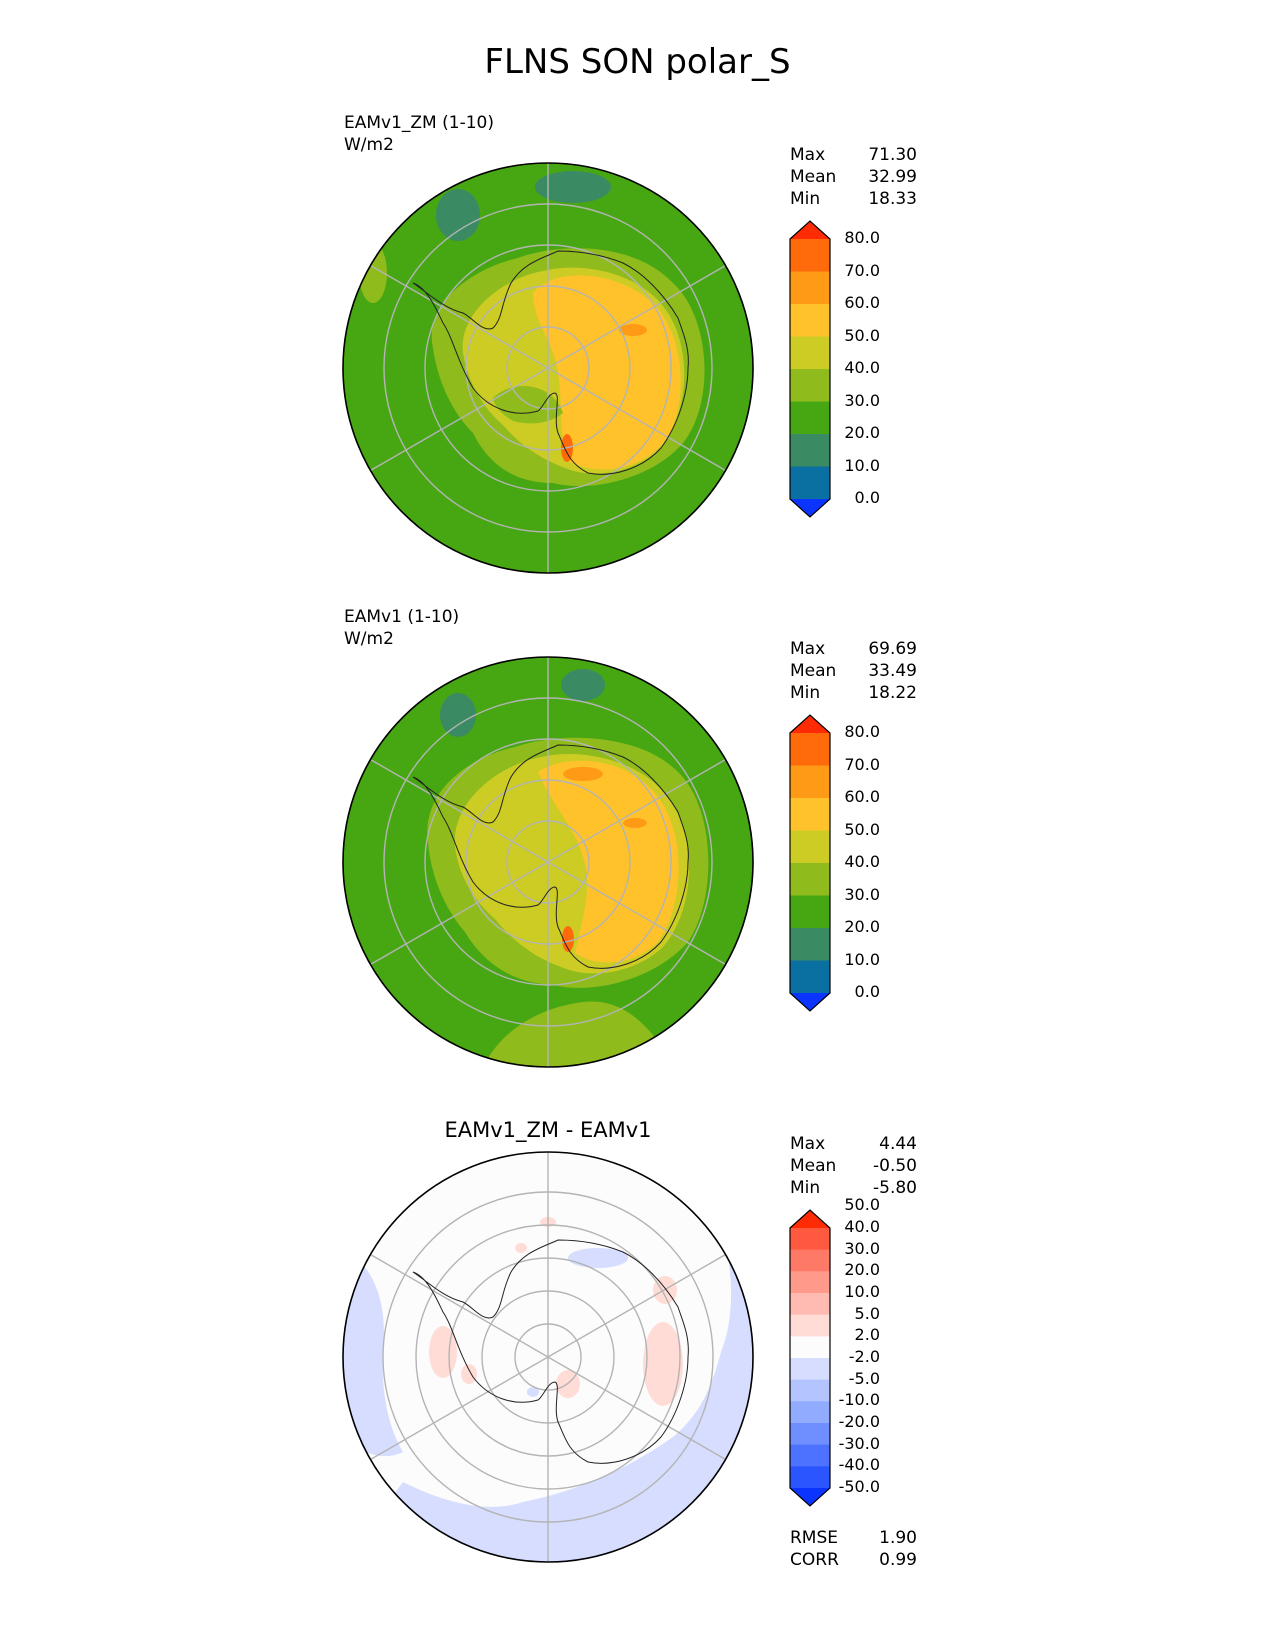  Describe the element at coordinates (578, 1034) in the screenshot. I see `panel2-field-30-40-outer` at that location.